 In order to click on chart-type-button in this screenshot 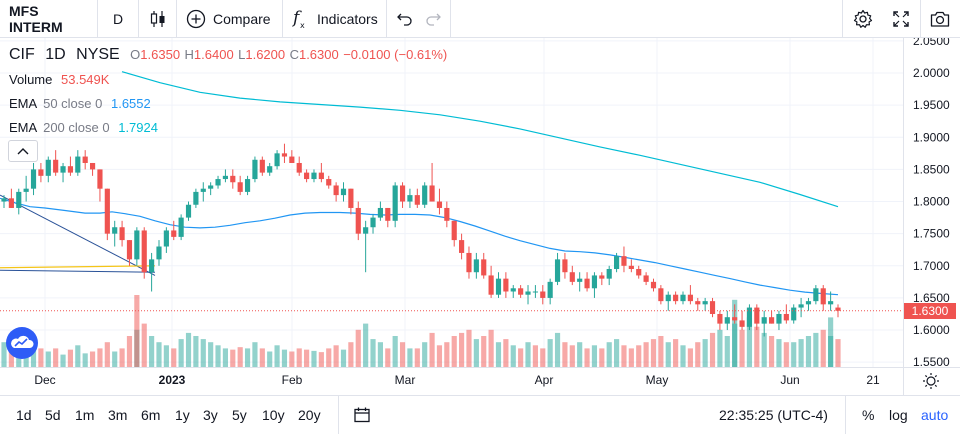, I will do `click(158, 19)`.